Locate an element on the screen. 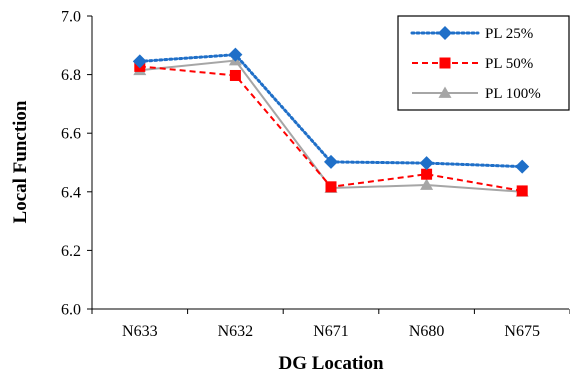  y-tick-label: 6.8 is located at coordinates (71, 75).